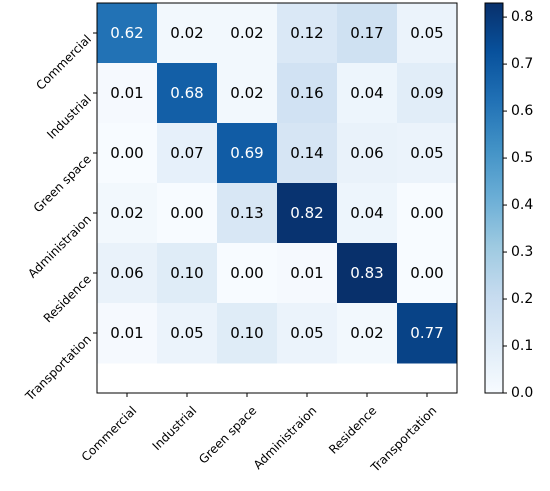 This screenshot has width=550, height=491. I want to click on cell-value-label: 0.12, so click(306, 33).